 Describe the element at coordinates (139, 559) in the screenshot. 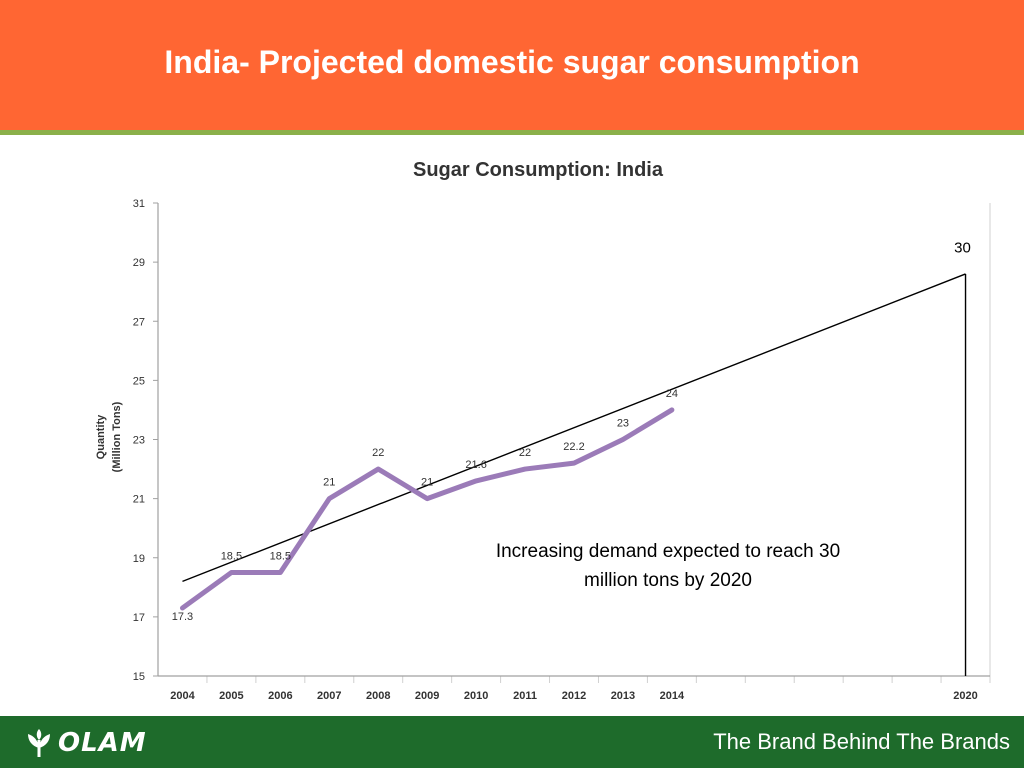

I see `y-tick-label: 19` at that location.